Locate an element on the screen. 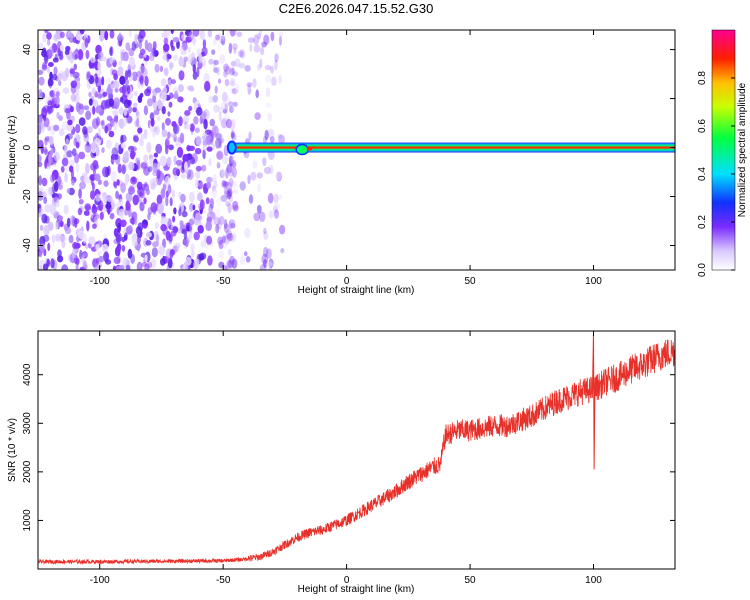  spectrogram-x-tick-label: -50 is located at coordinates (223, 281).